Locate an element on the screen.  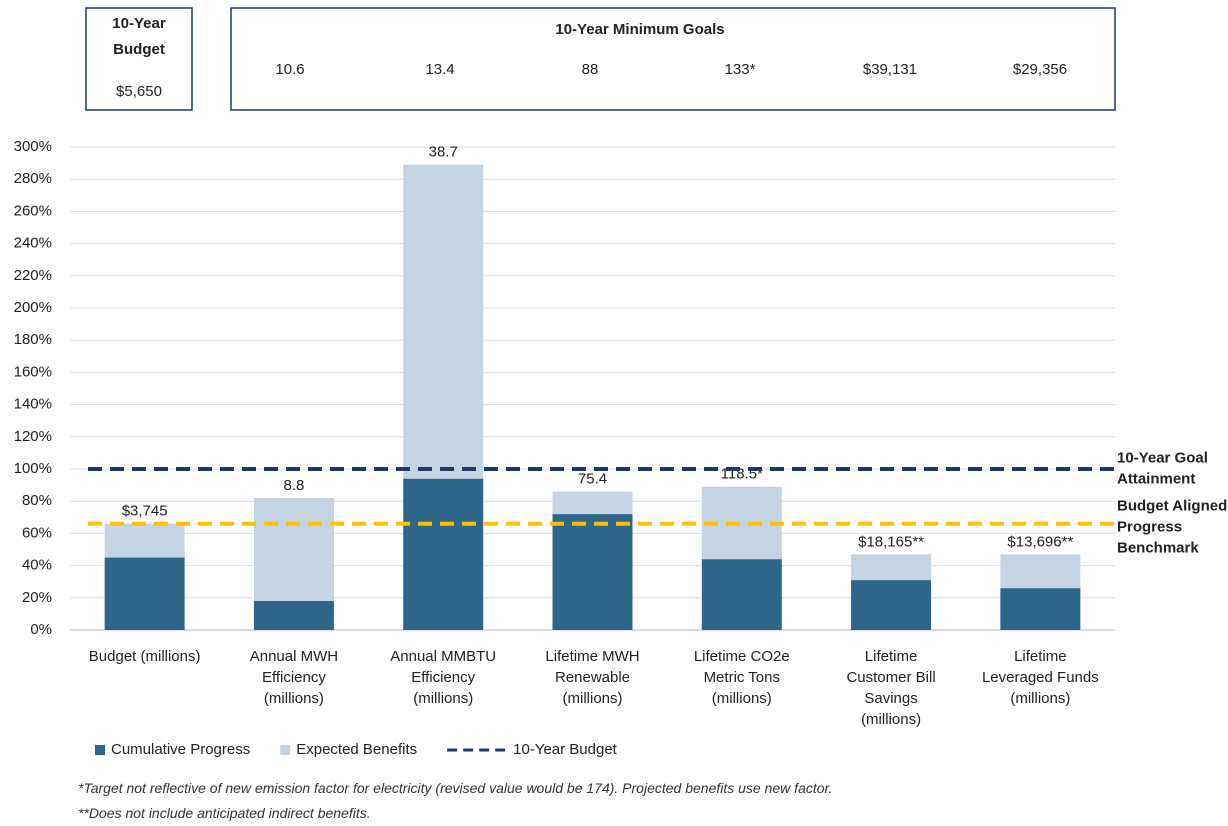
y-tick-label: 260% is located at coordinates (33, 210).